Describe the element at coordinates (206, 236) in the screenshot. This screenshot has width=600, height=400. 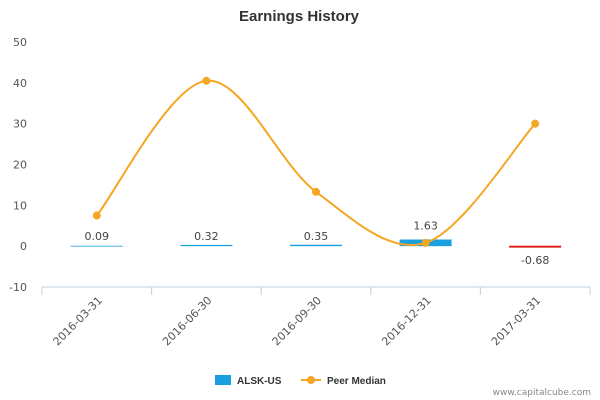
I see `data-label: 0.32` at that location.